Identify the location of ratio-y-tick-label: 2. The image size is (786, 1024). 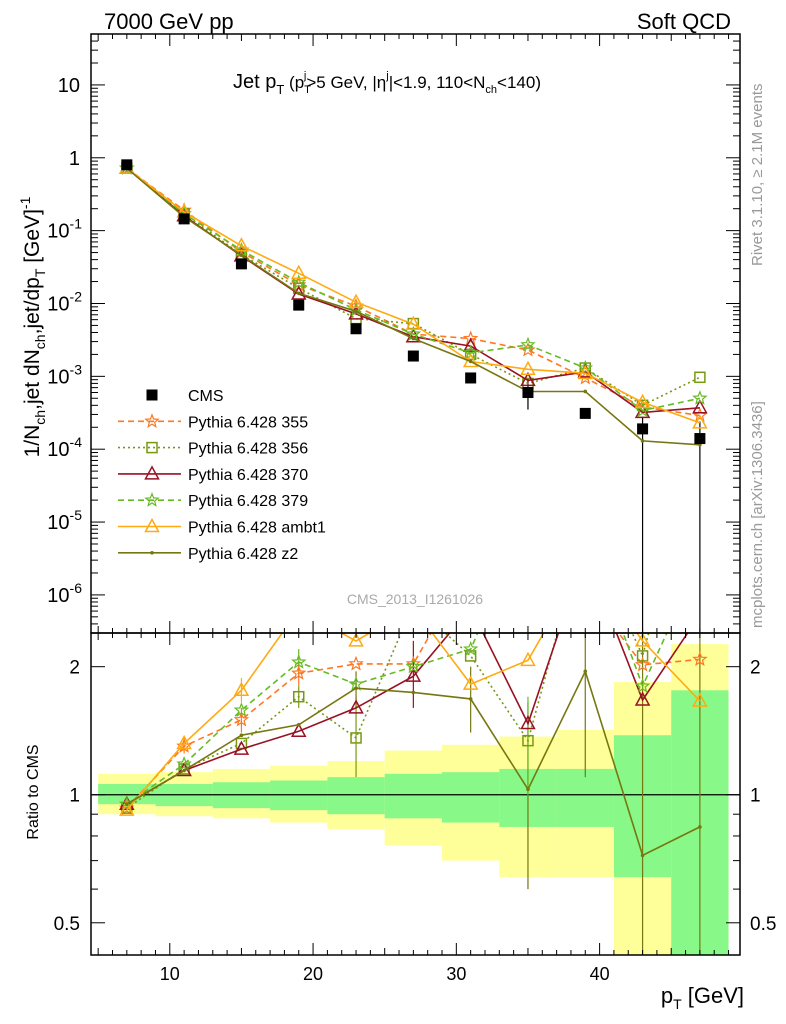
(74, 668).